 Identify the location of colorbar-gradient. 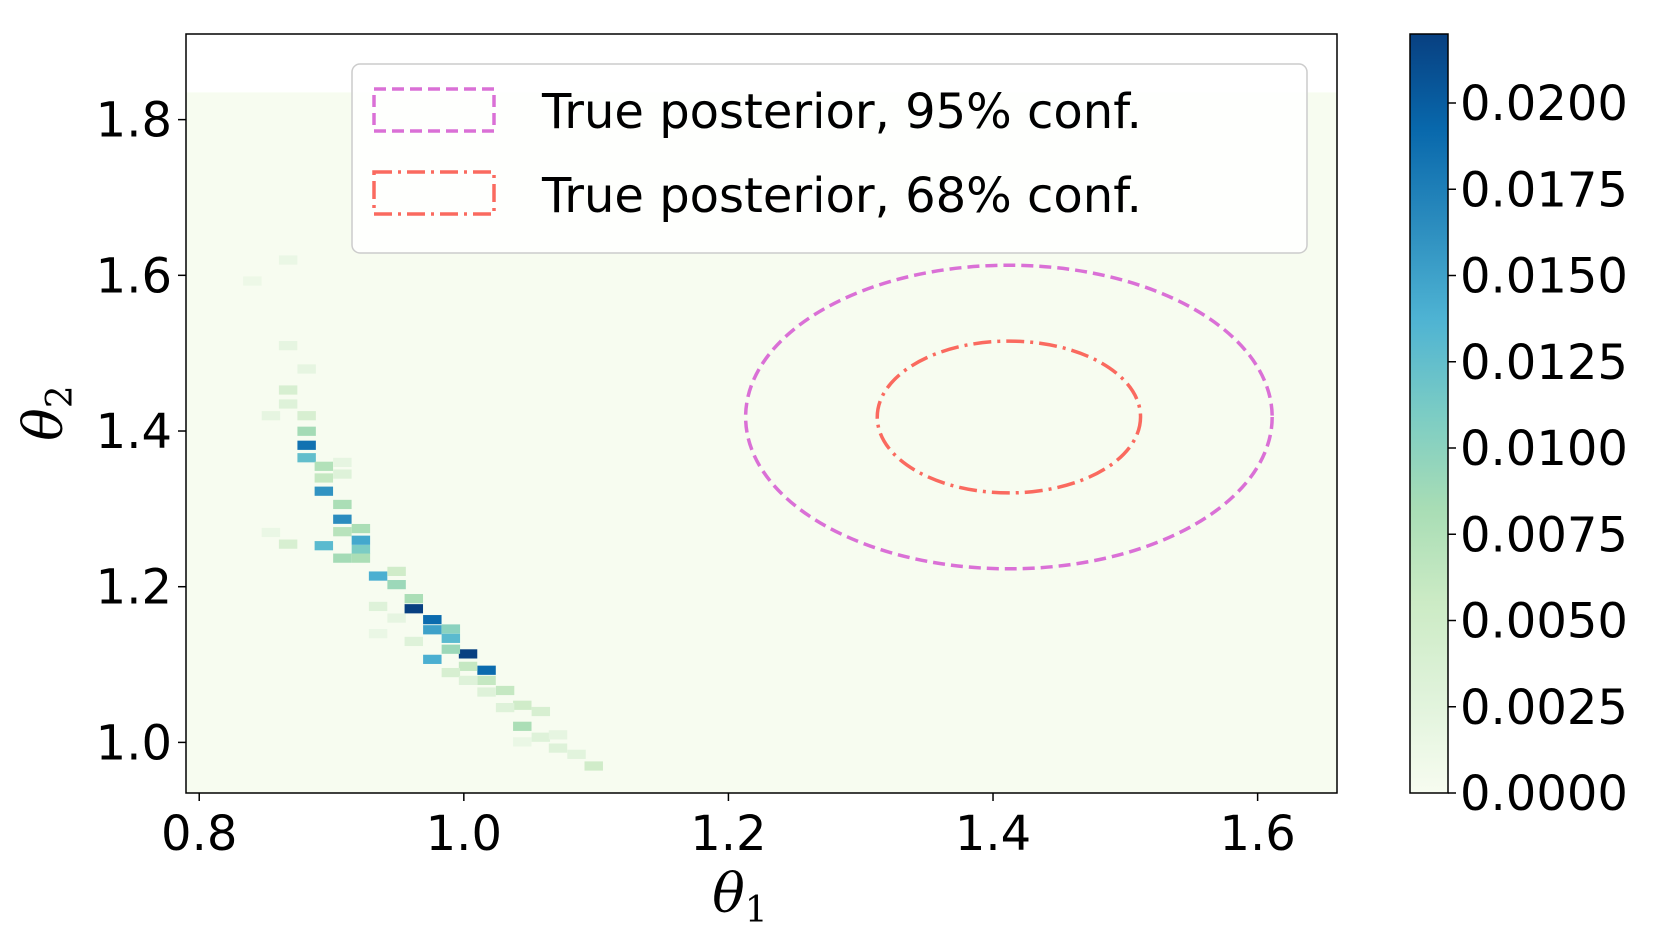
(1429, 413).